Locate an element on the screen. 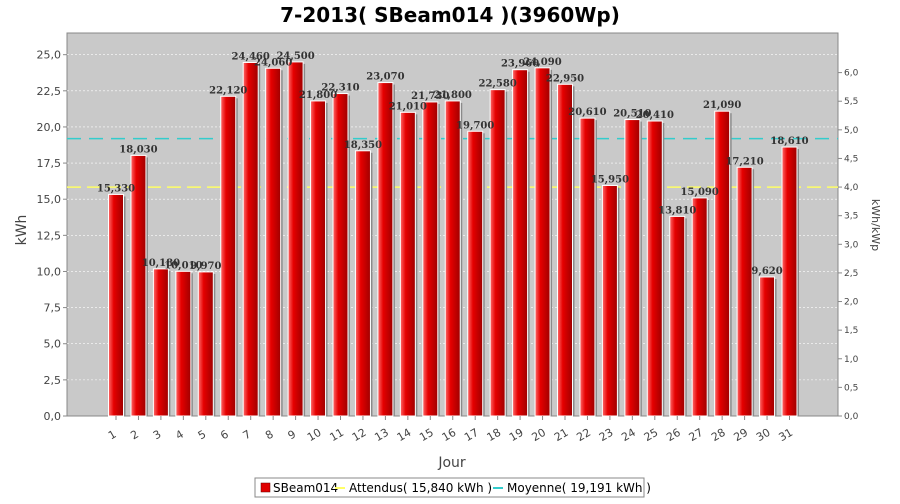  data-label-day-13: 23,070 is located at coordinates (385, 77).